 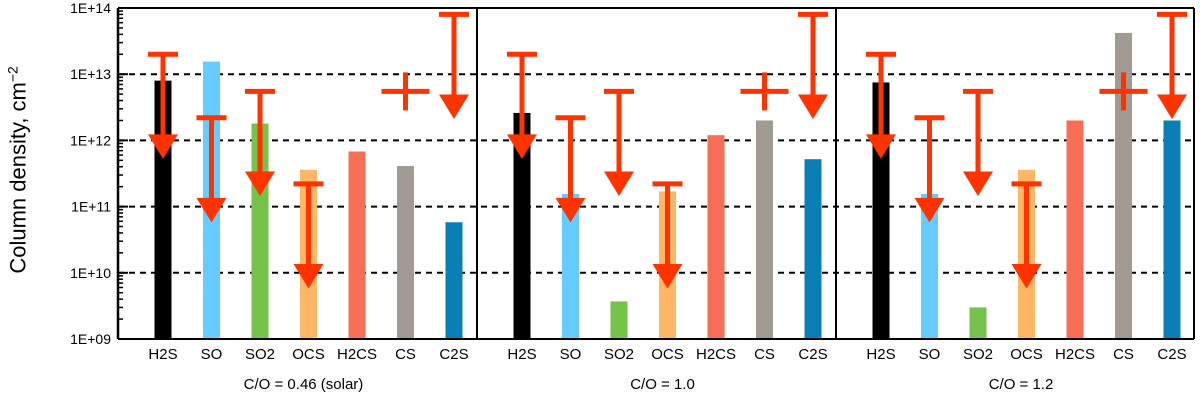 What do you see at coordinates (90, 74) in the screenshot?
I see `y-tick-label: 1E+13` at bounding box center [90, 74].